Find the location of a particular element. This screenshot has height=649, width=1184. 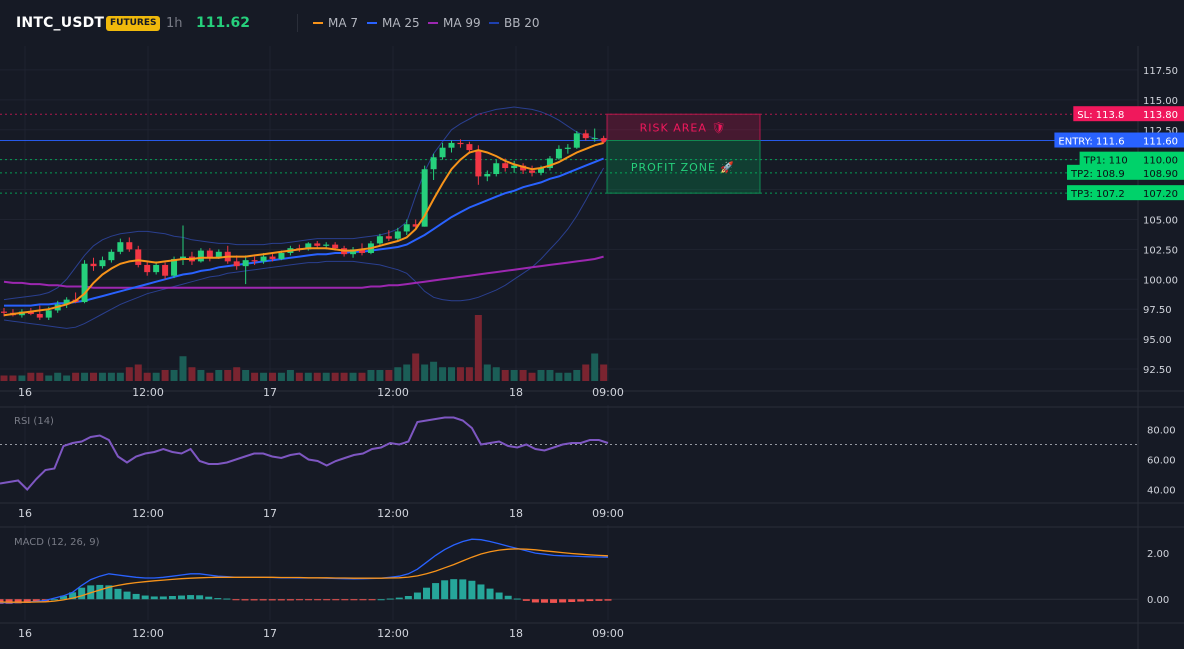

level-tag-label: ENTRY: 111.6 is located at coordinates (1091, 142).